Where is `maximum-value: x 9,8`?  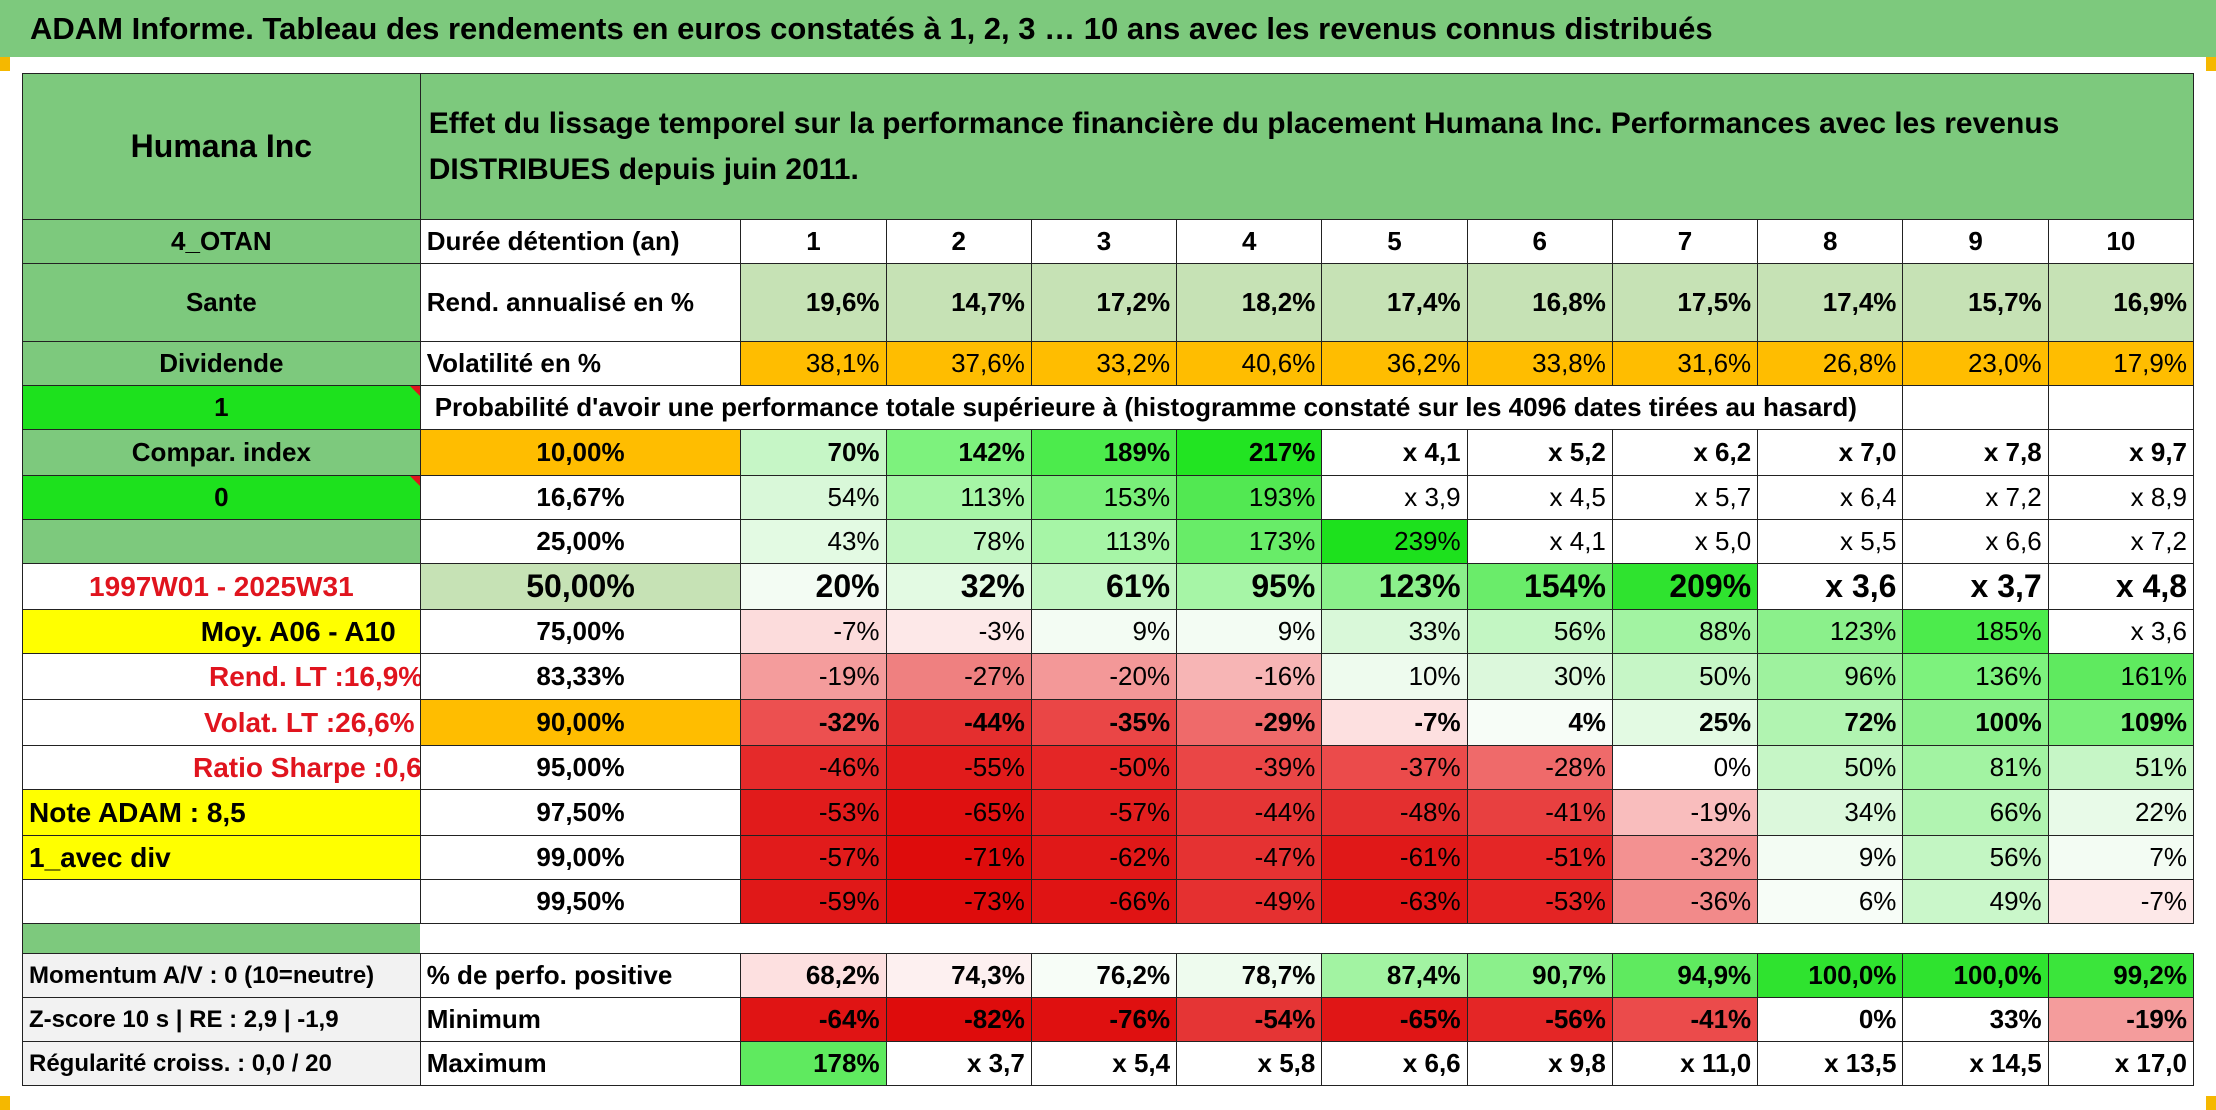 maximum-value: x 9,8 is located at coordinates (1539, 1063).